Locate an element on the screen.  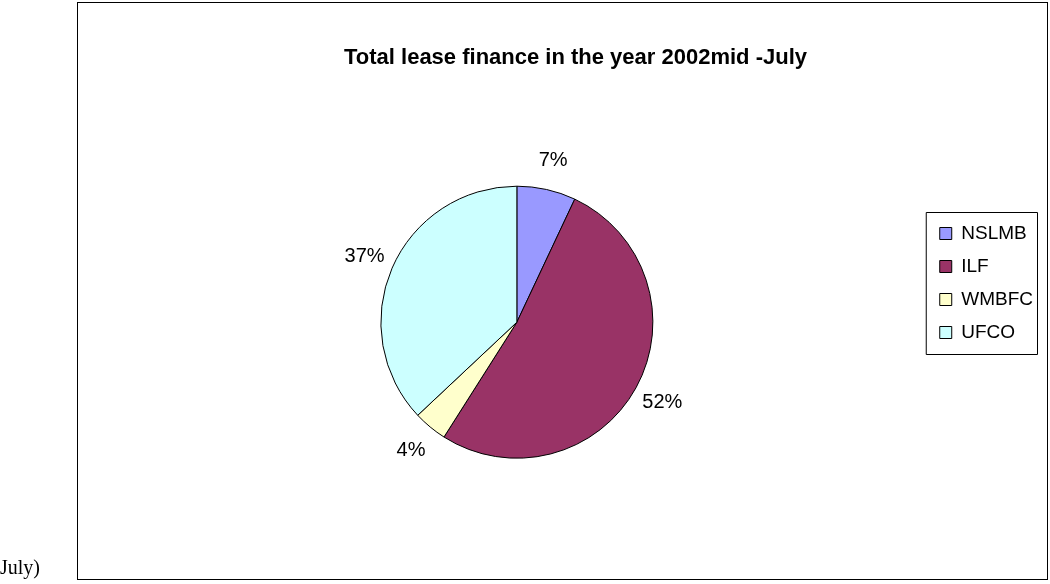
legend-label: ILF is located at coordinates (975, 265).